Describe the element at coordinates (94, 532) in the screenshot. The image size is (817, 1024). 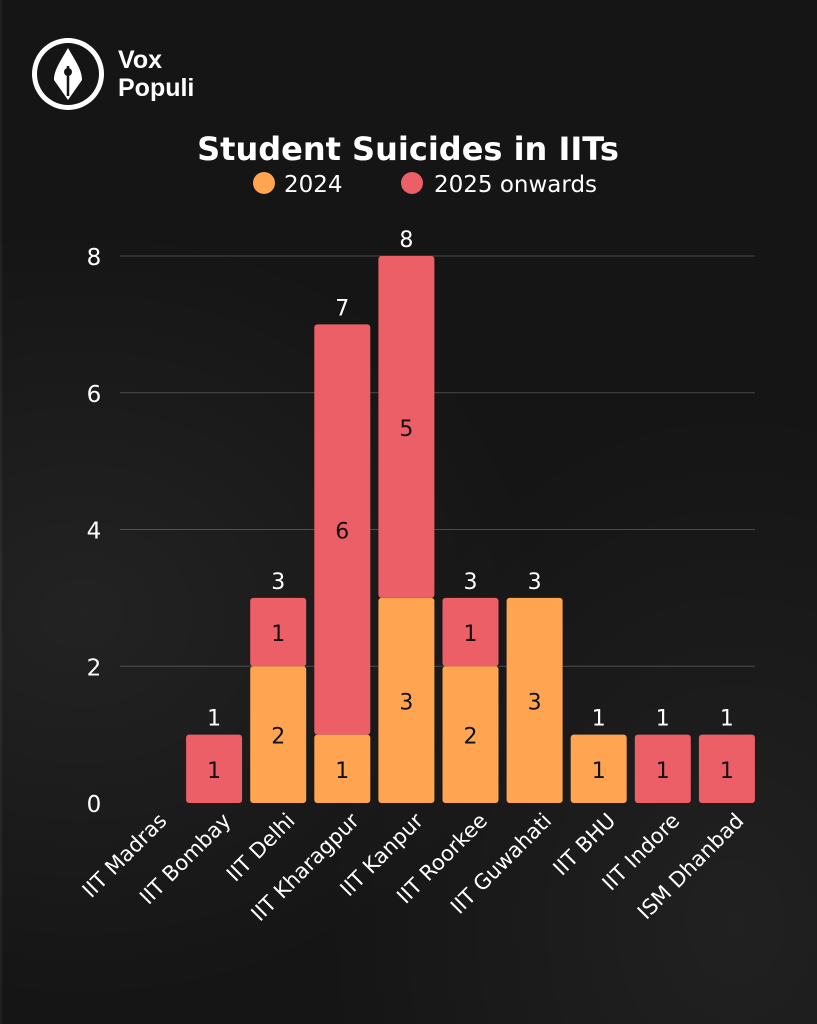
I see `y-tick-label: 4` at that location.